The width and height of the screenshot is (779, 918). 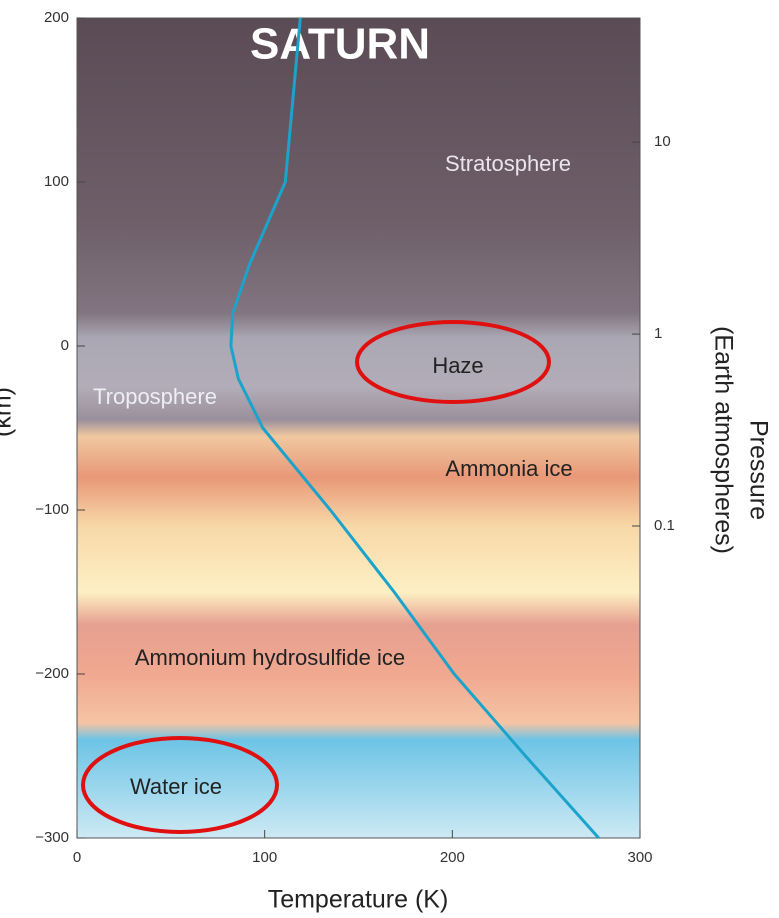 I want to click on y2-tick-label: 1, so click(x=658, y=333).